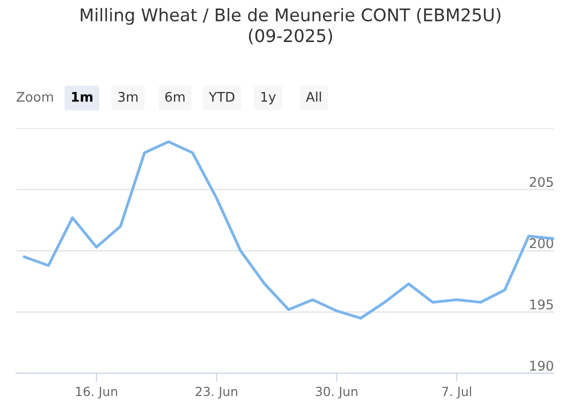 This screenshot has height=405, width=581. What do you see at coordinates (97, 392) in the screenshot?
I see `x-tick-label: 16. Jun` at bounding box center [97, 392].